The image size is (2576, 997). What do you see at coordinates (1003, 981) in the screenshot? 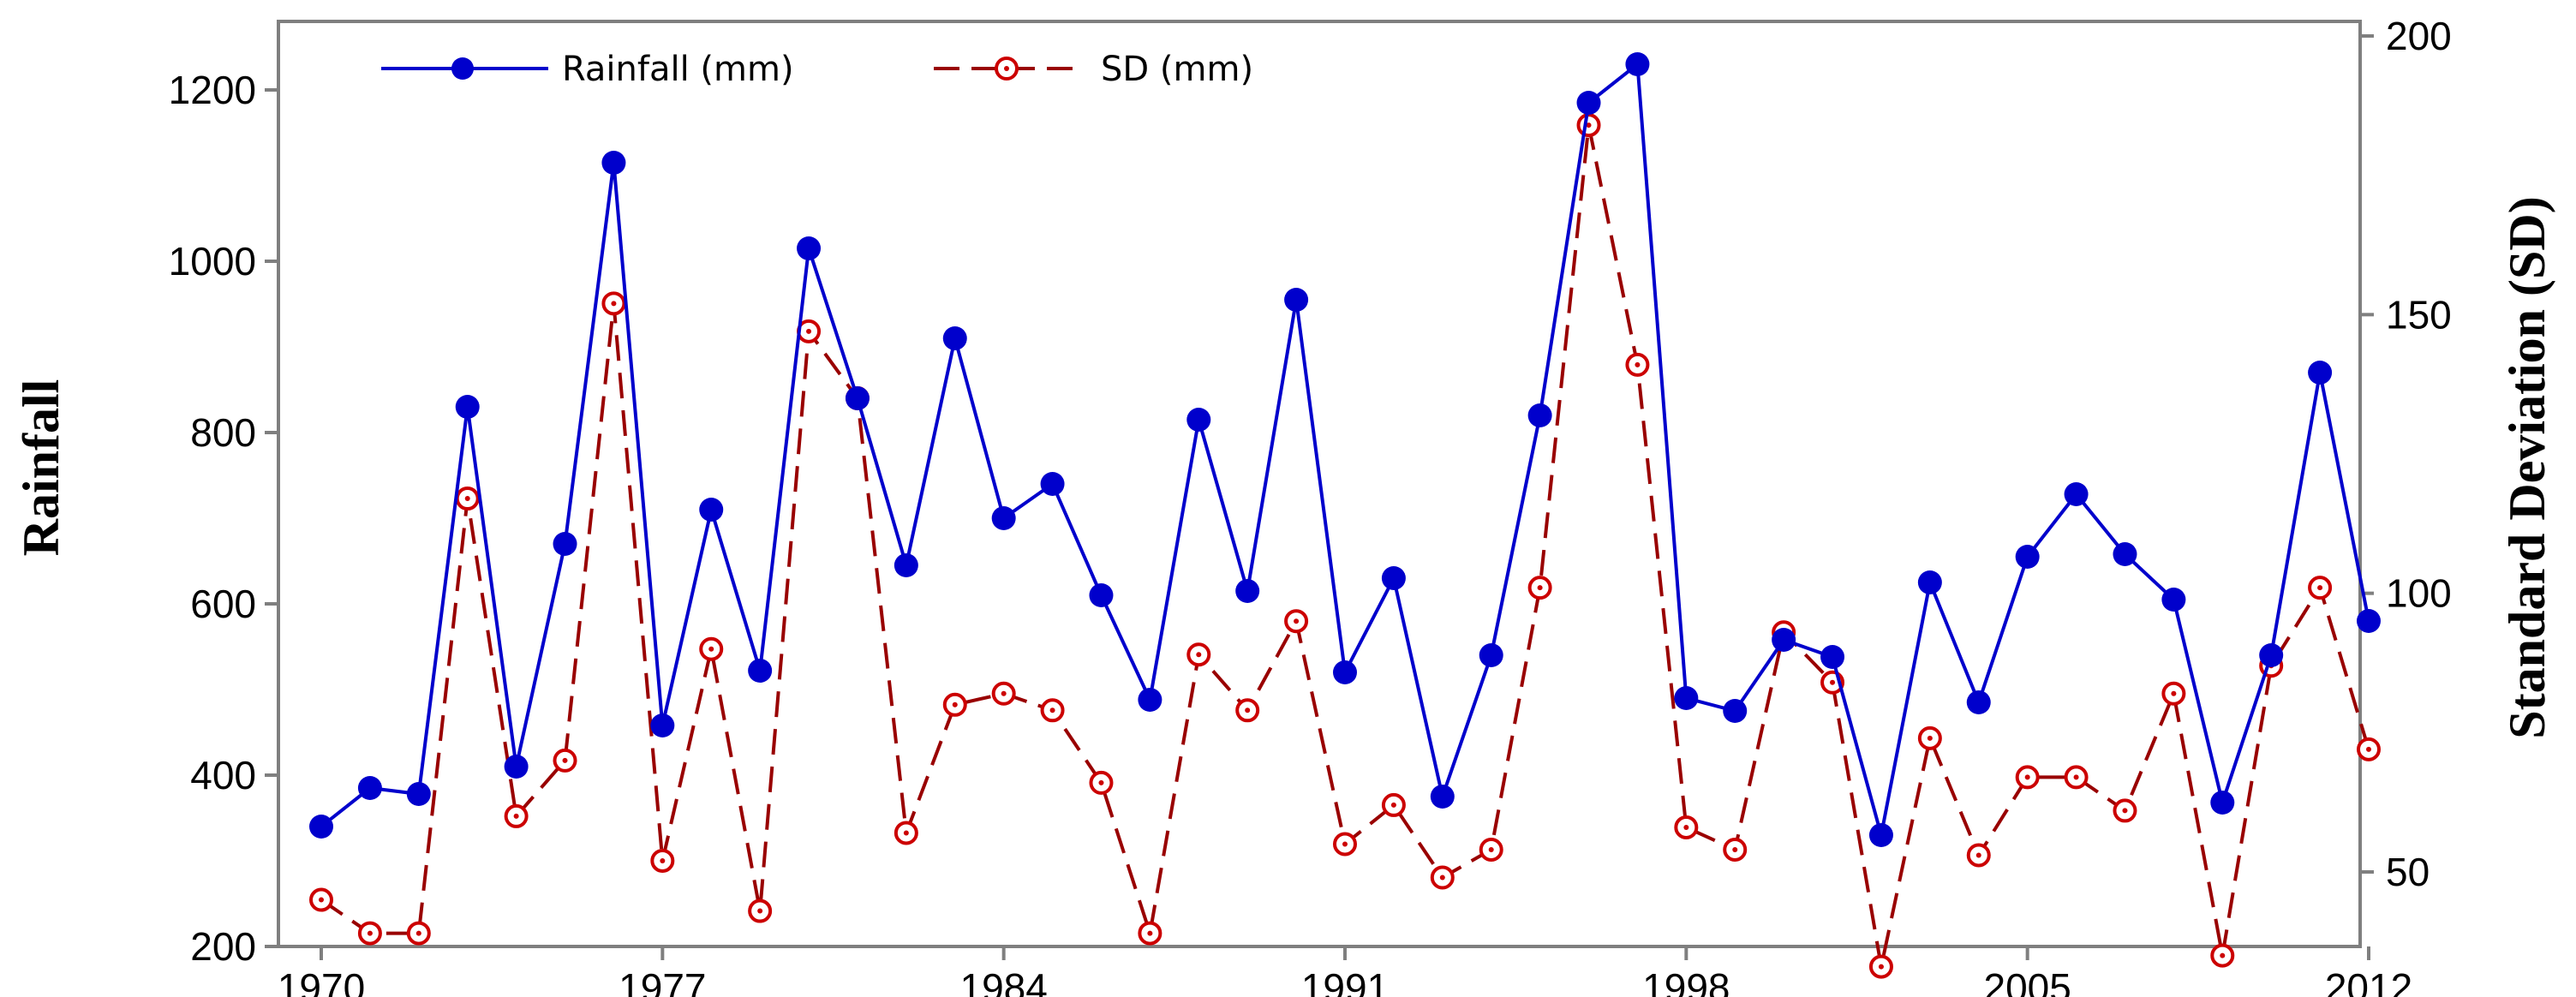
I see `x-tick-label: 1984` at bounding box center [1003, 981].